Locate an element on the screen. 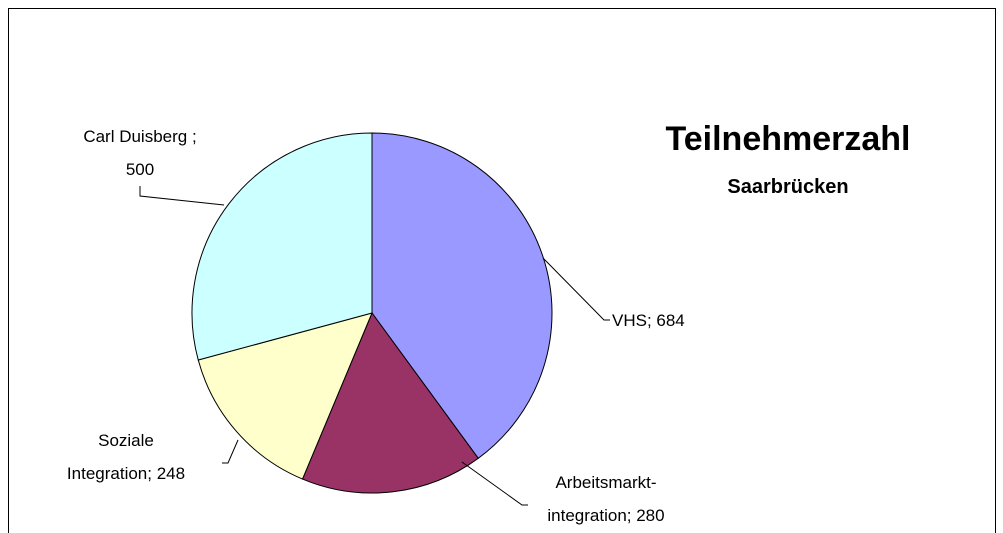 The width and height of the screenshot is (1003, 533). data-label: VHS; 684 is located at coordinates (648, 320).